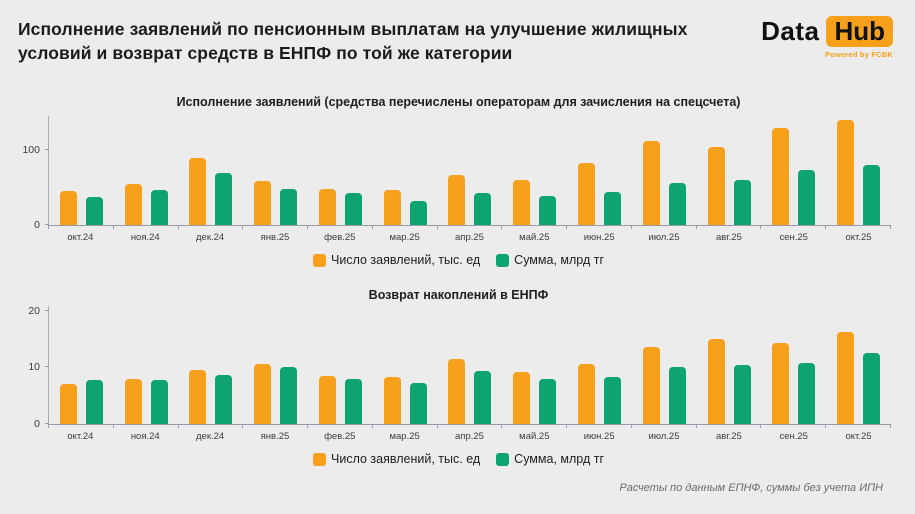  I want to click on bar-group-май.25, so click(534, 365).